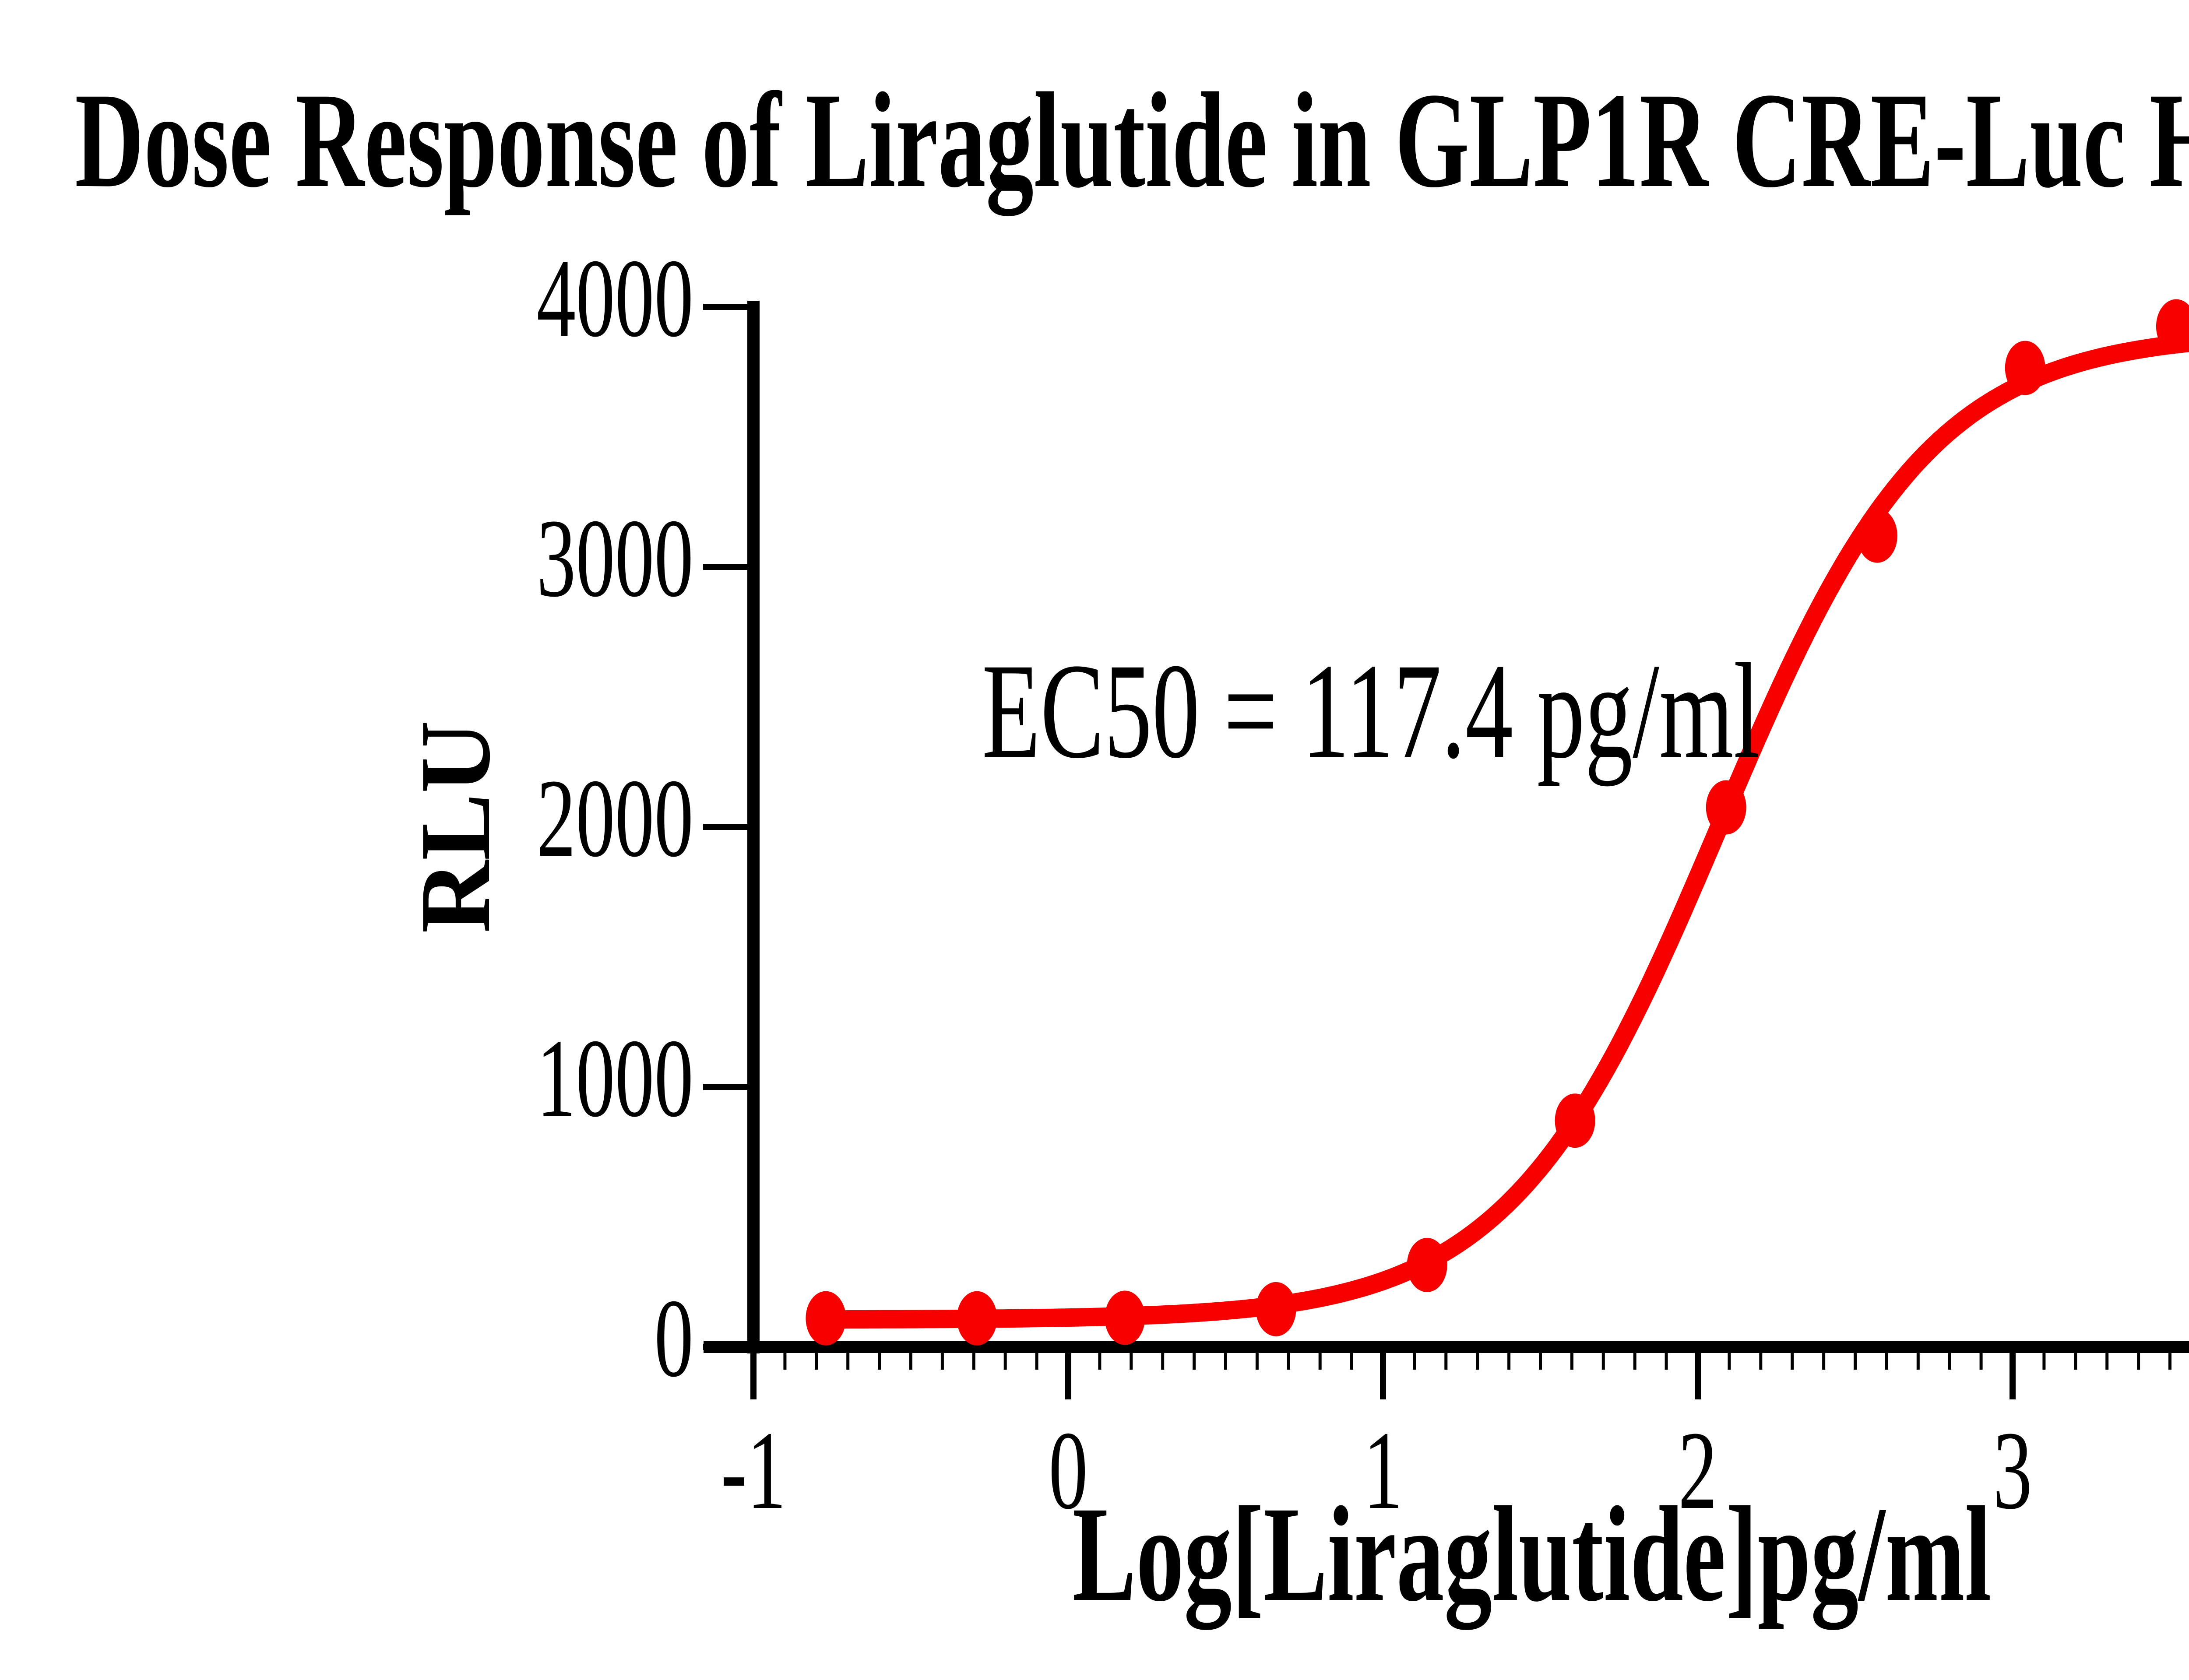 The height and width of the screenshot is (1680, 2189). Describe the element at coordinates (2013, 1470) in the screenshot. I see `x-tick-label: 3` at that location.